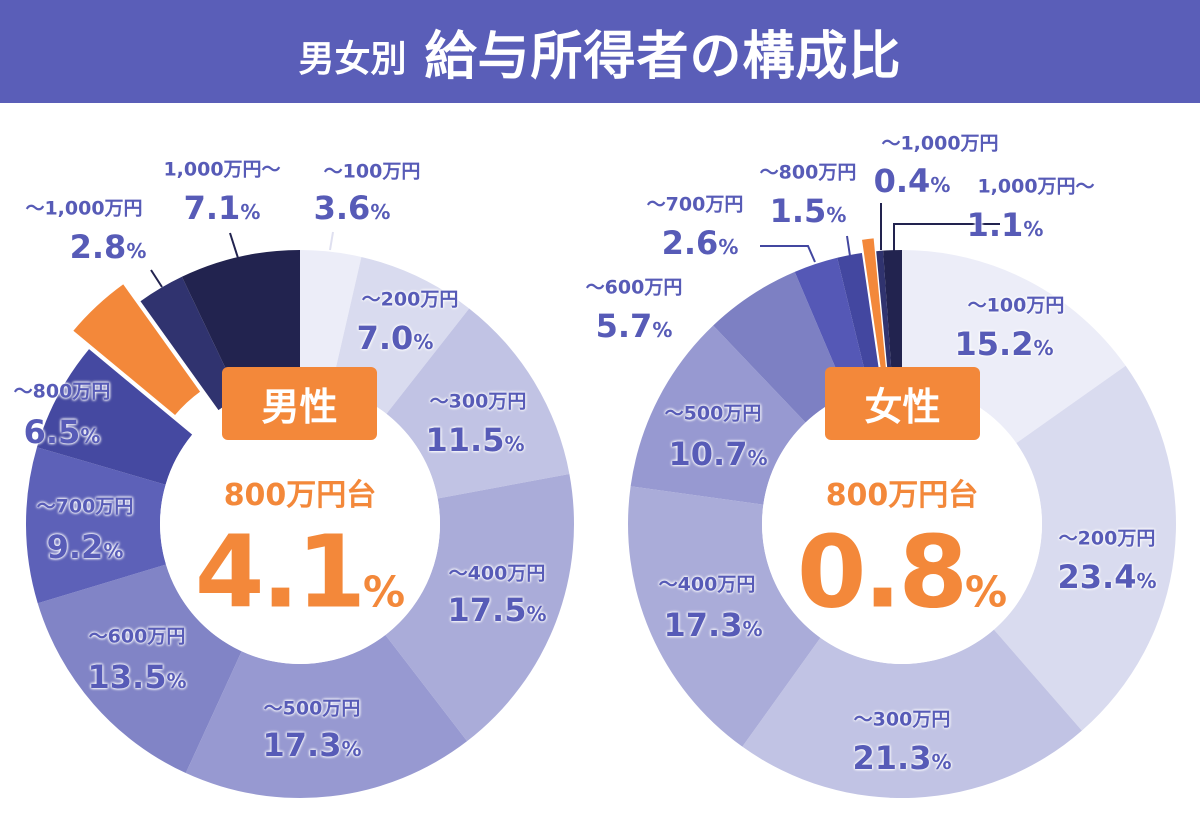 This screenshot has height=813, width=1200. I want to click on highlight-number: 4.1, so click(280, 572).